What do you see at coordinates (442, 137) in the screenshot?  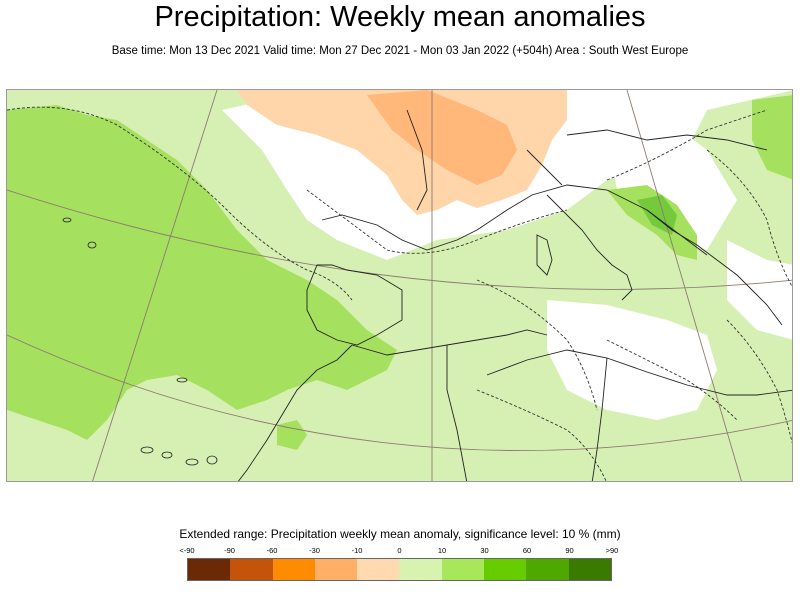 I see `anomaly-area-dry-medium` at bounding box center [442, 137].